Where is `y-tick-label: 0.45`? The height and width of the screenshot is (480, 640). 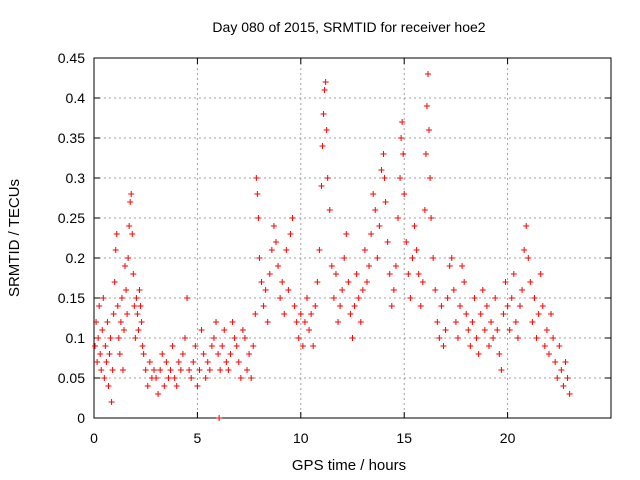 y-tick-label: 0.45 is located at coordinates (71, 58).